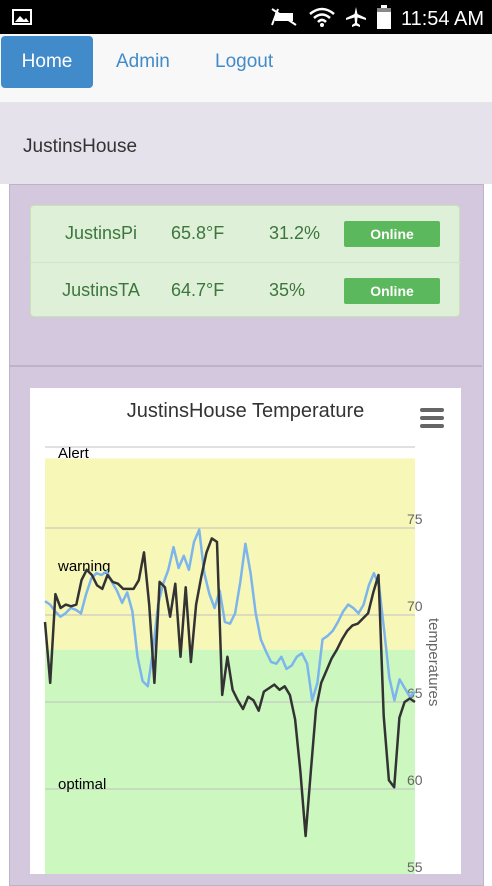 Image resolution: width=492 pixels, height=886 pixels. I want to click on status-bar: 11:54 AM, so click(246, 17).